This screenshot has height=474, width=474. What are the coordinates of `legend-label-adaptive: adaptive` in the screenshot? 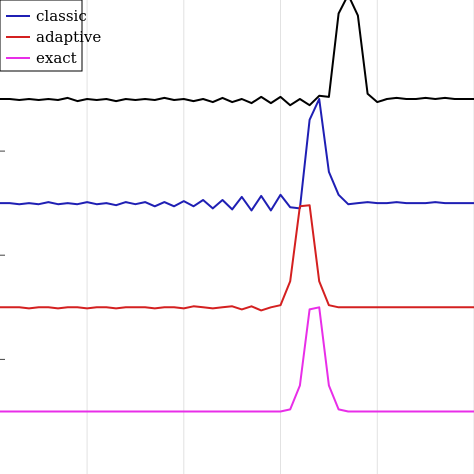 It's located at (68, 37).